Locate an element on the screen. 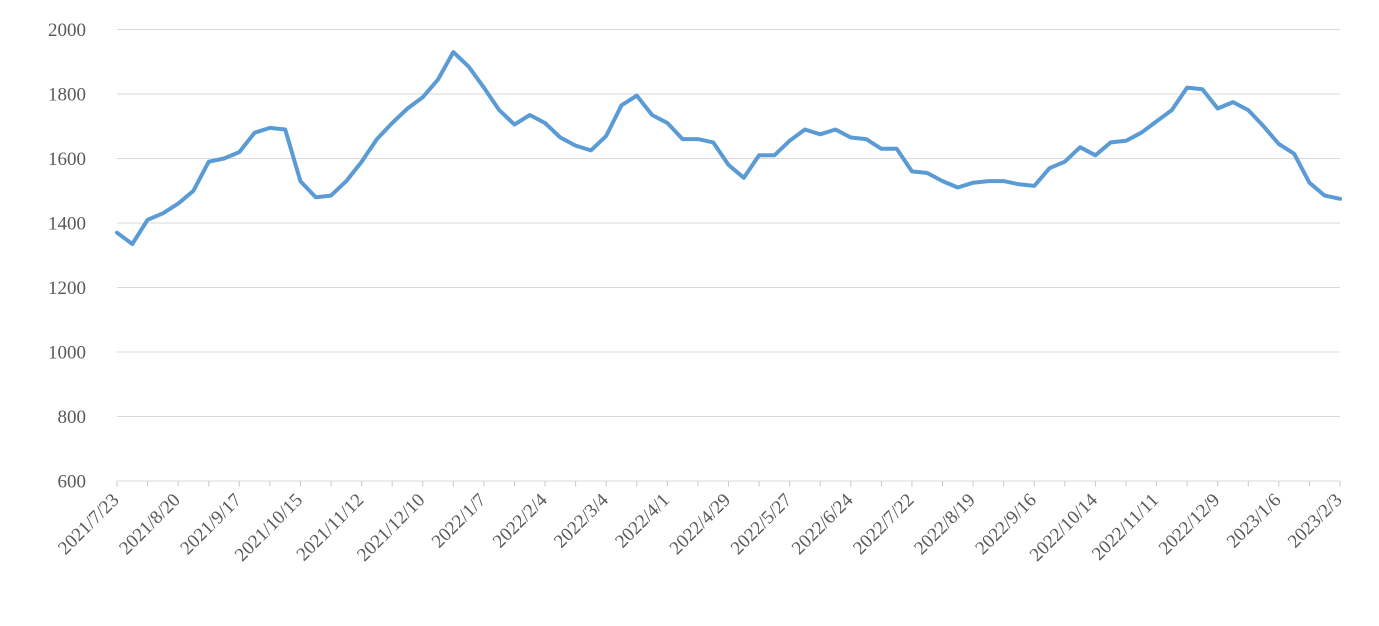  y-axis-tick-label: 600 is located at coordinates (72, 482).